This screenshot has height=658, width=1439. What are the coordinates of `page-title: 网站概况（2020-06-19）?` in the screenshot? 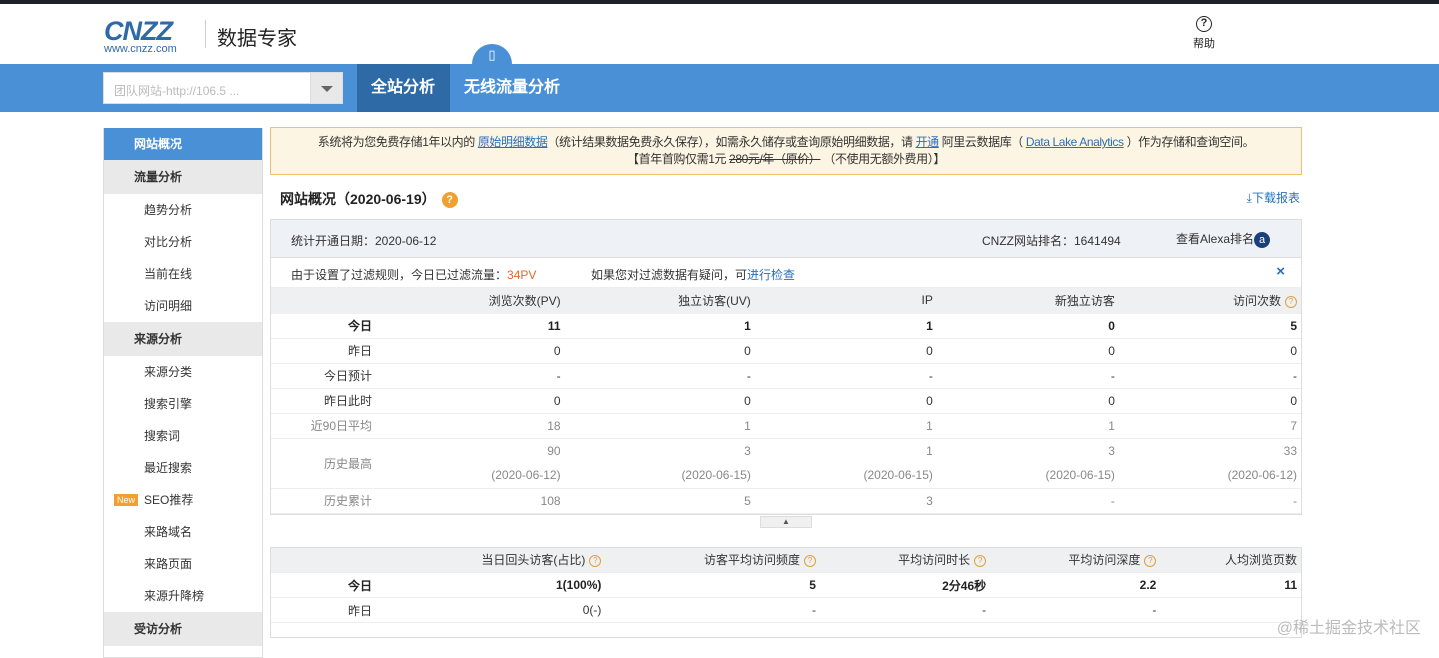 It's located at (369, 199).